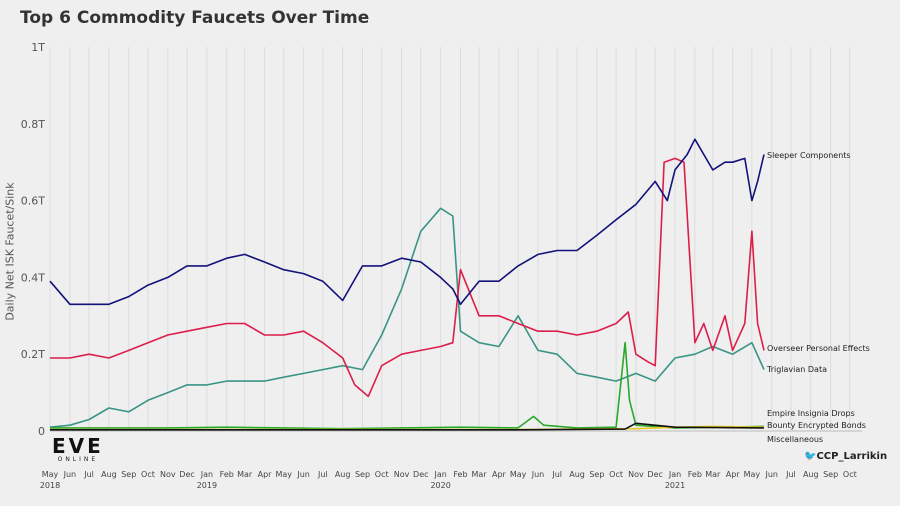 This screenshot has width=900, height=506. I want to click on x-tick-year: 2018, so click(50, 485).